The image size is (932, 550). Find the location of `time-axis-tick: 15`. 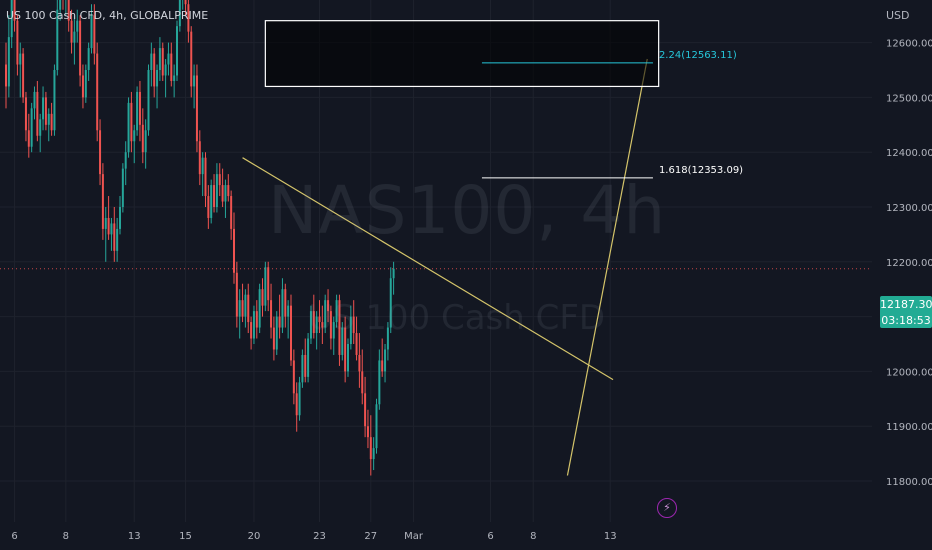

time-axis-tick: 15 is located at coordinates (185, 536).